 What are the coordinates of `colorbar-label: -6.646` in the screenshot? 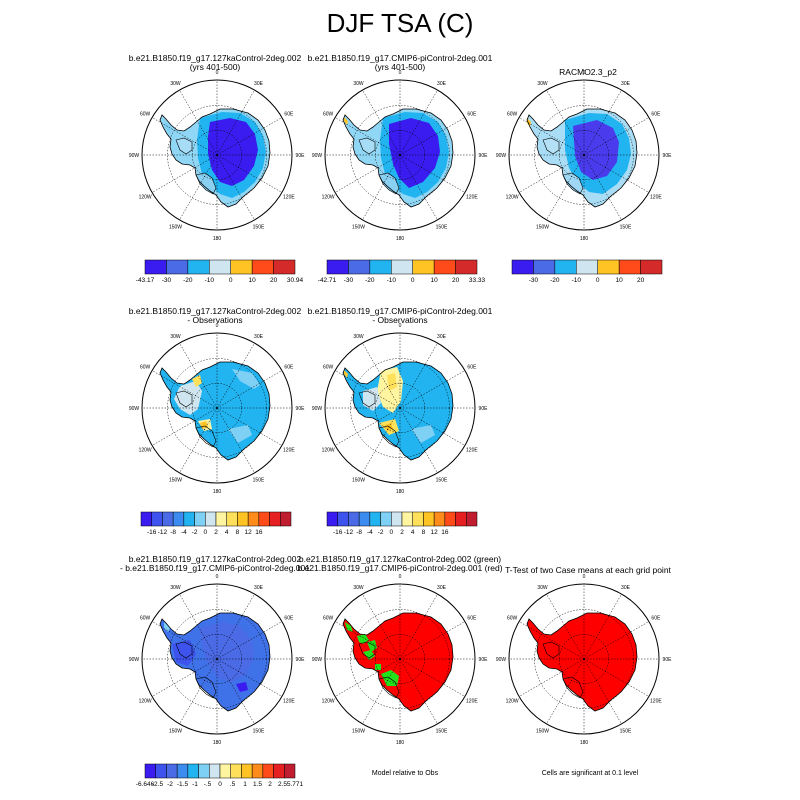 It's located at (145, 784).